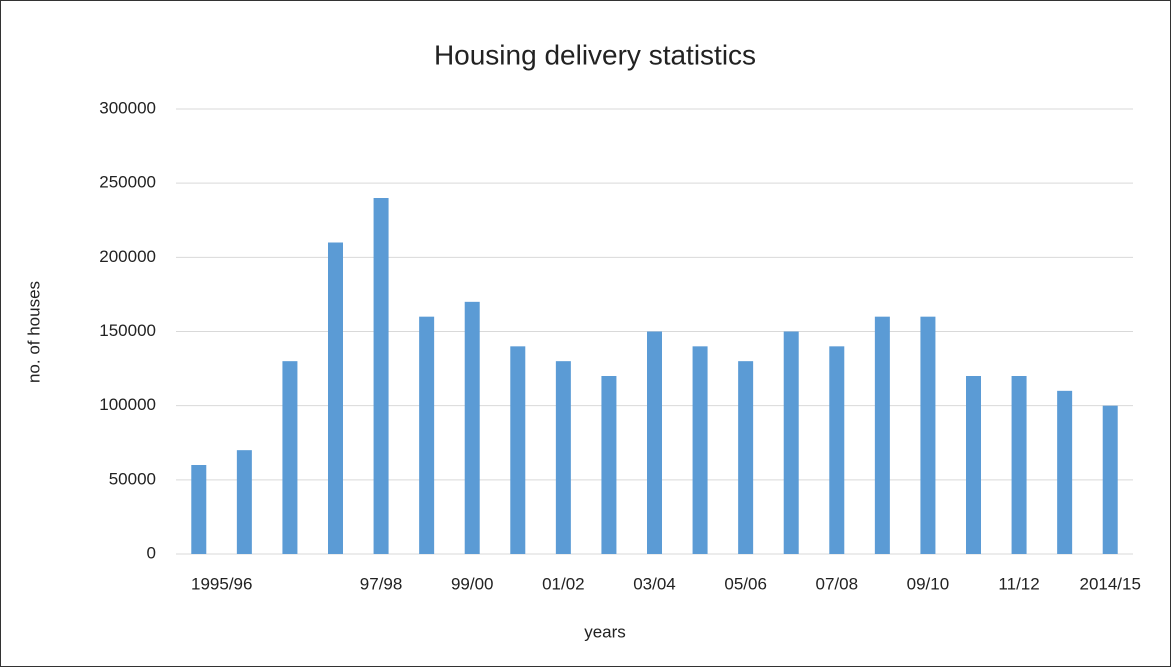 Image resolution: width=1171 pixels, height=667 pixels. I want to click on x-tick-label: 07/08, so click(837, 583).